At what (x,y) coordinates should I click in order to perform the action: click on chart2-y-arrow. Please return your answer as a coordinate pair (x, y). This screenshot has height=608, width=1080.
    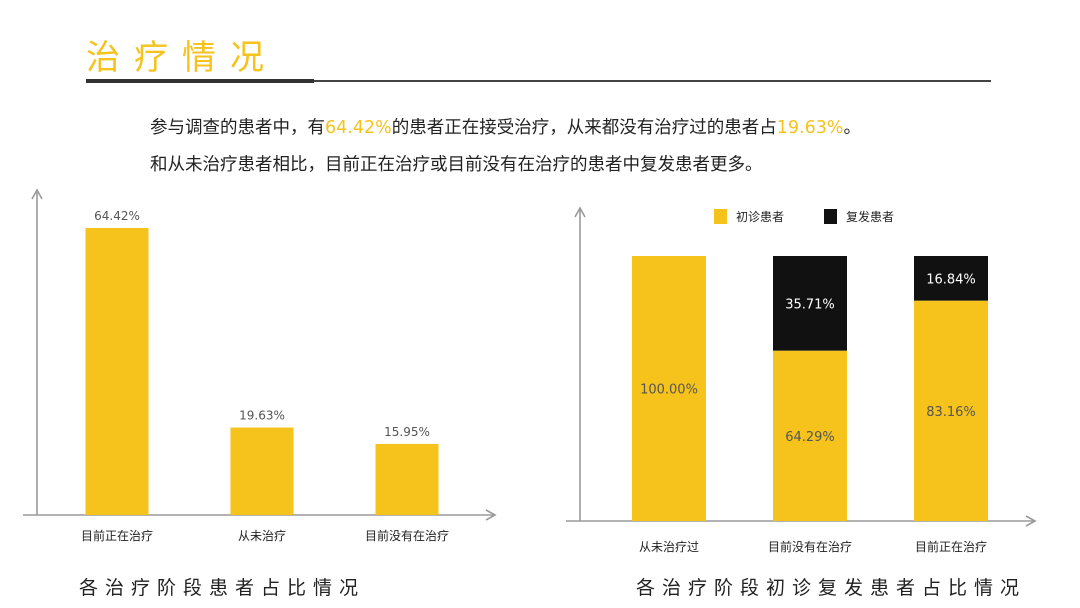
    Looking at the image, I should click on (580, 212).